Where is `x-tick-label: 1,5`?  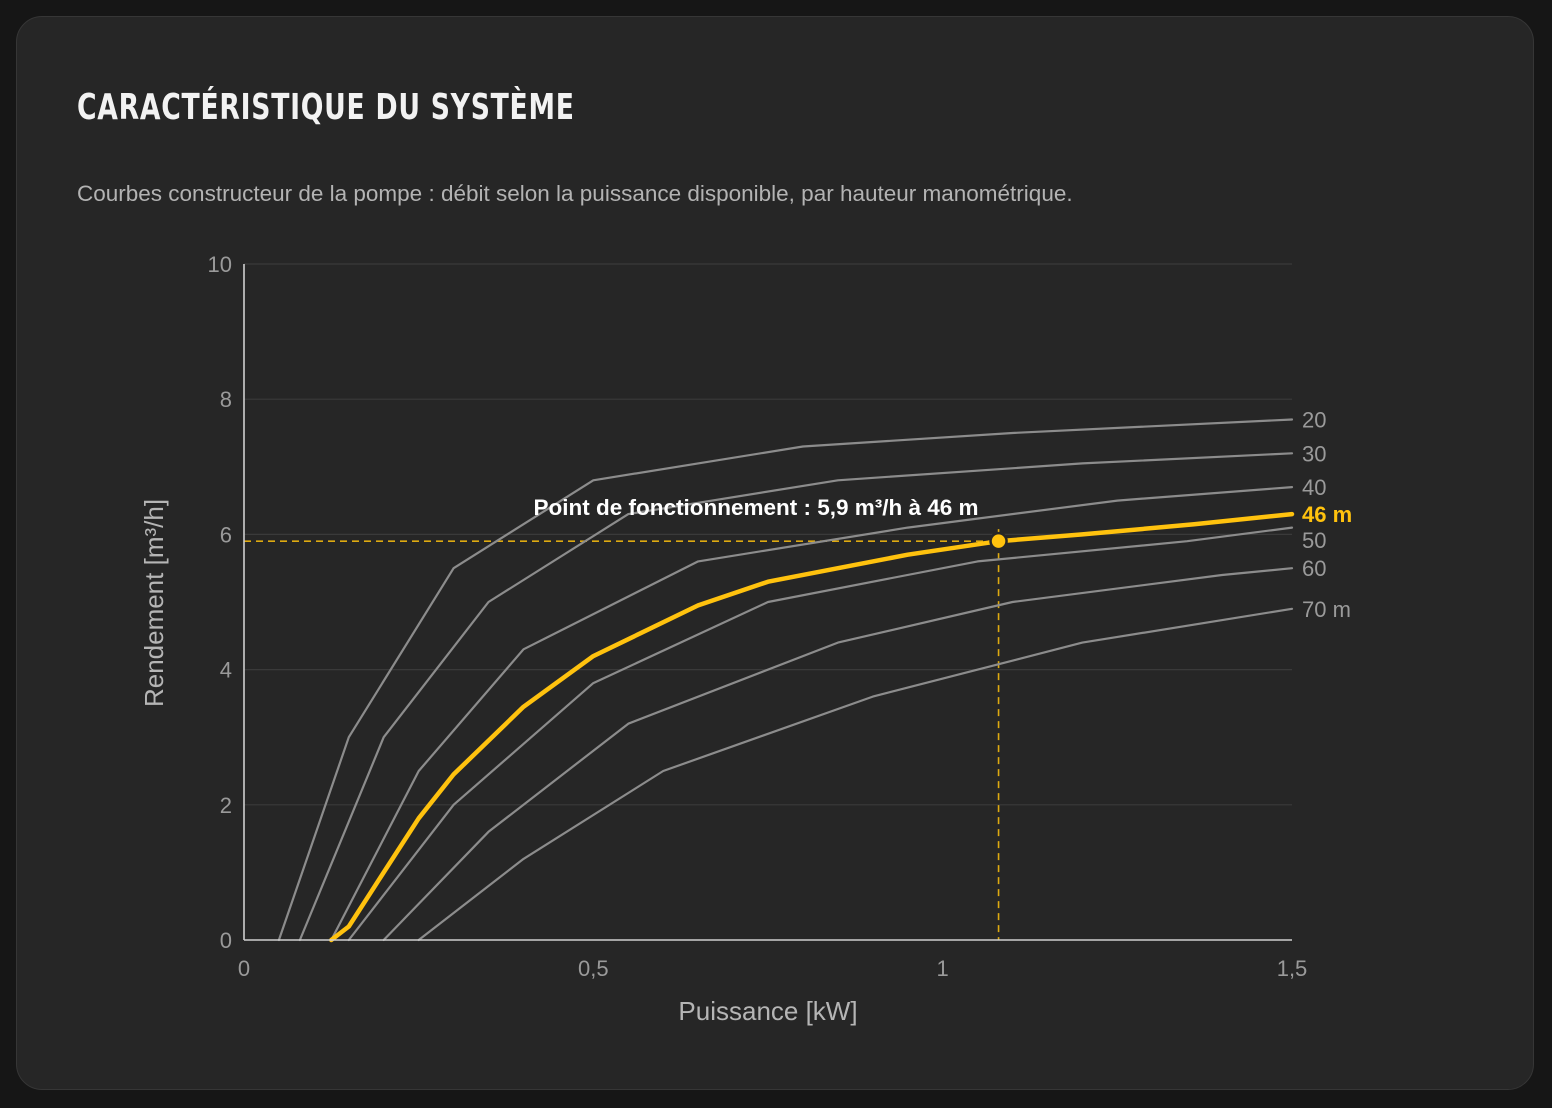 x-tick-label: 1,5 is located at coordinates (1292, 968).